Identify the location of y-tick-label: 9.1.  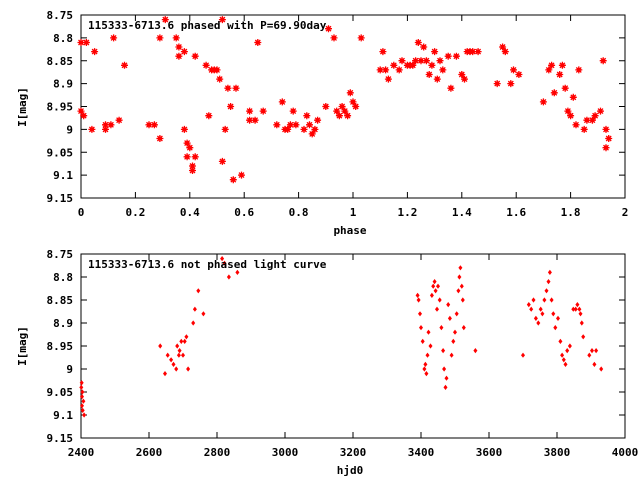
(63, 415).